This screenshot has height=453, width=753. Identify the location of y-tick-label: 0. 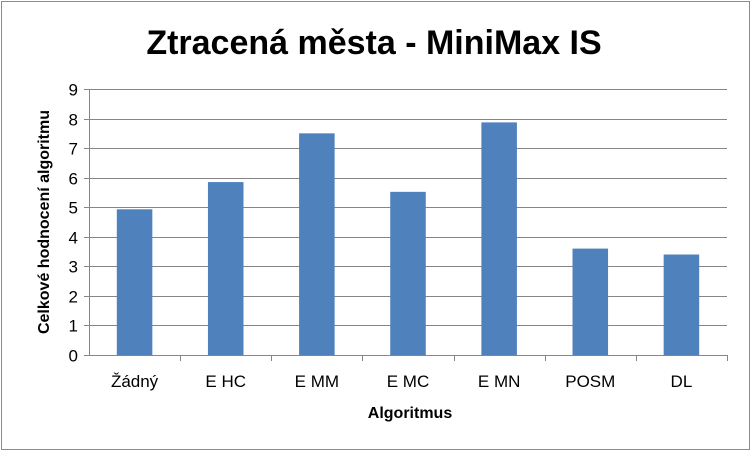
(73, 356).